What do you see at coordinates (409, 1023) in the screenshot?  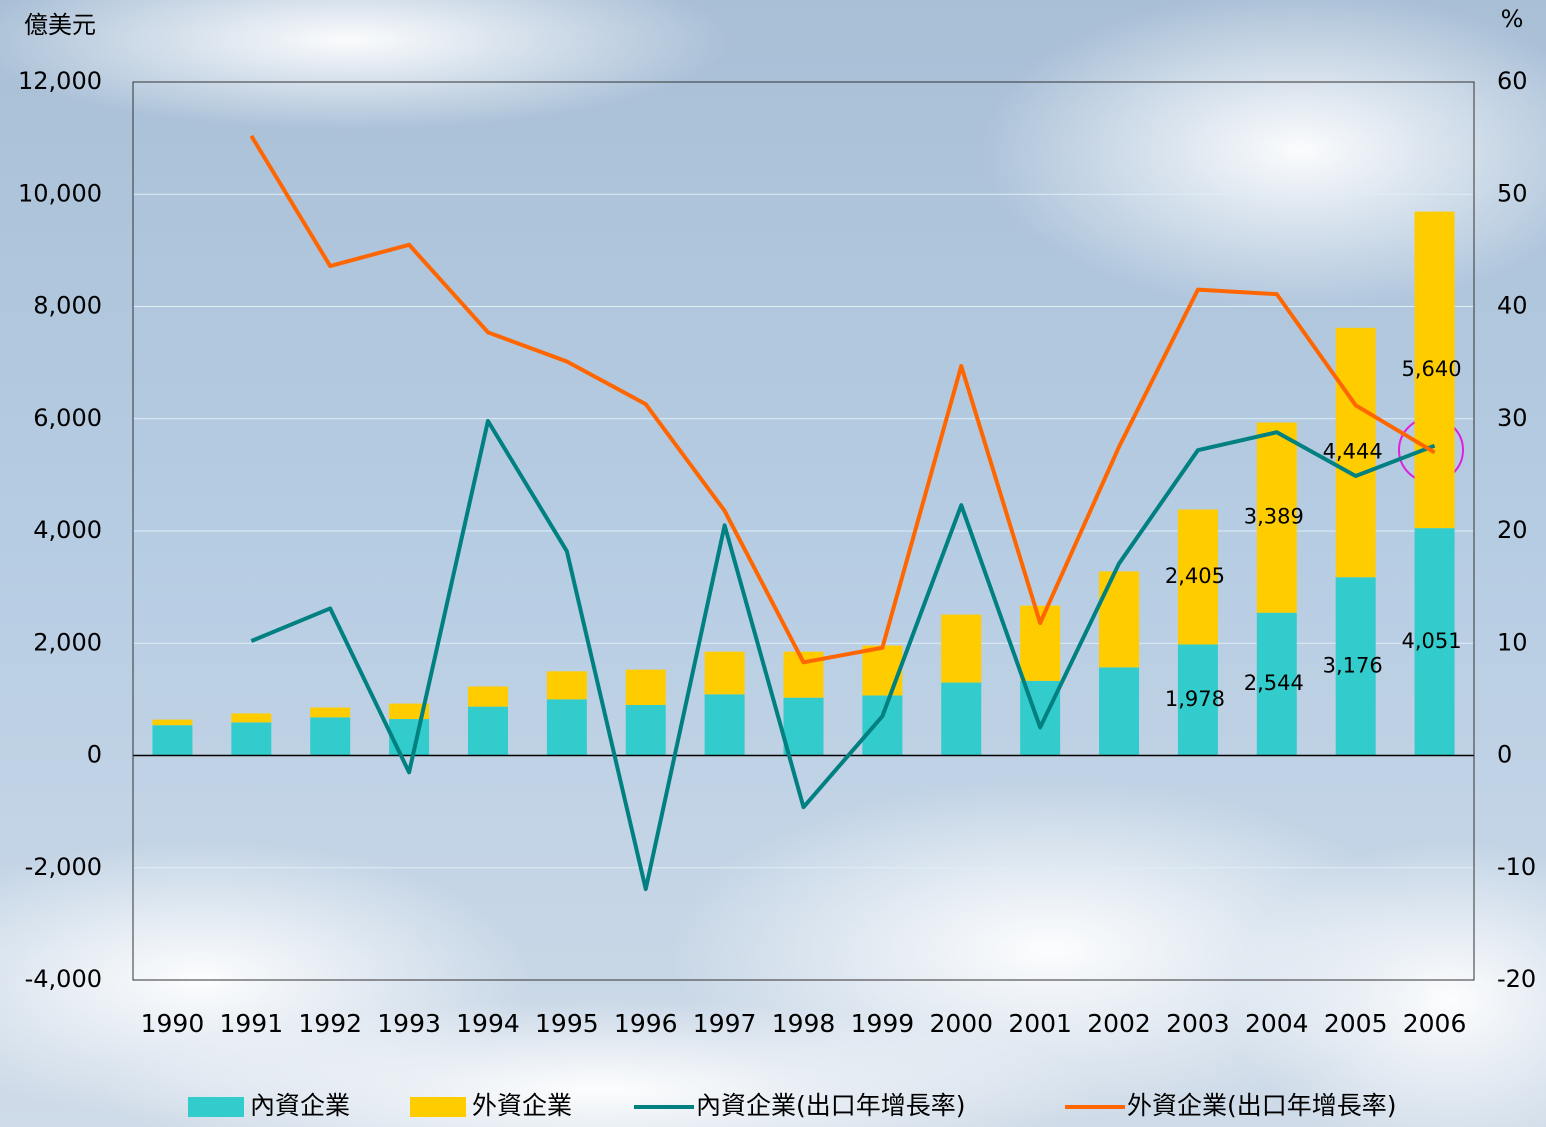 I see `x-tick-label: 1993` at bounding box center [409, 1023].